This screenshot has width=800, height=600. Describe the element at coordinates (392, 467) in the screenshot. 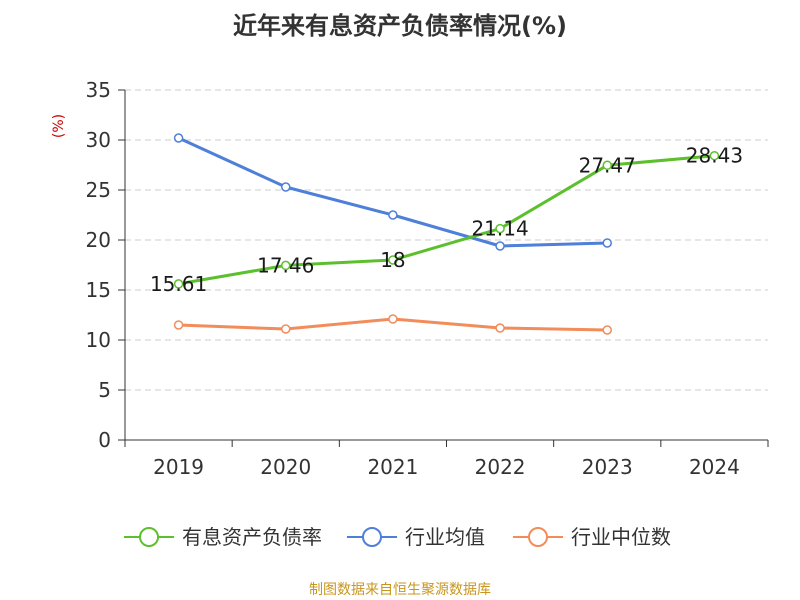

I see `x-tick-label: 2021` at that location.